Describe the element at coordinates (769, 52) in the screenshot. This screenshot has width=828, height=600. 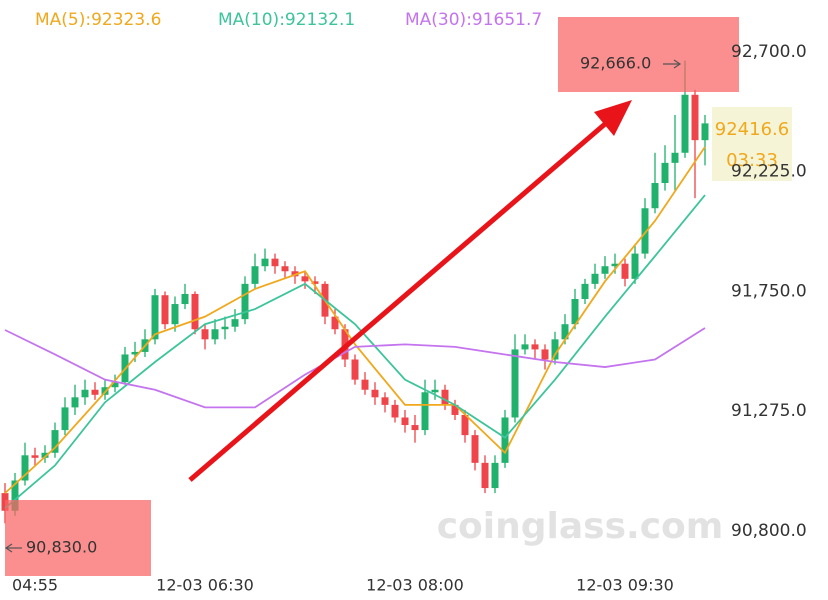
I see `y-tick-label: 92,700.0` at that location.